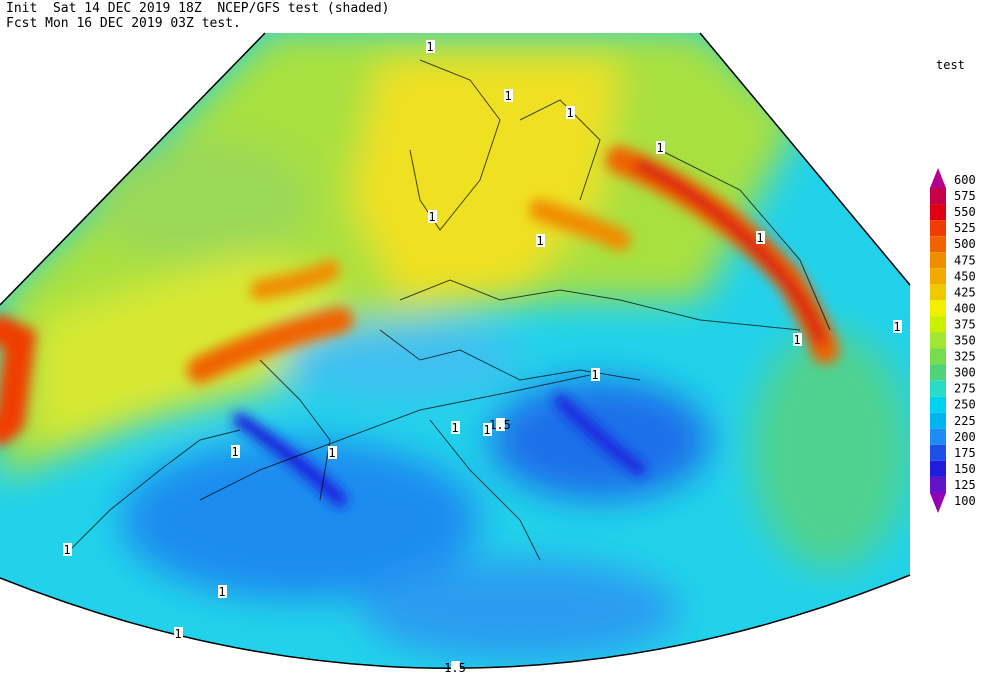 The image size is (1000, 680). I want to click on colorbar-label: 100, so click(965, 501).